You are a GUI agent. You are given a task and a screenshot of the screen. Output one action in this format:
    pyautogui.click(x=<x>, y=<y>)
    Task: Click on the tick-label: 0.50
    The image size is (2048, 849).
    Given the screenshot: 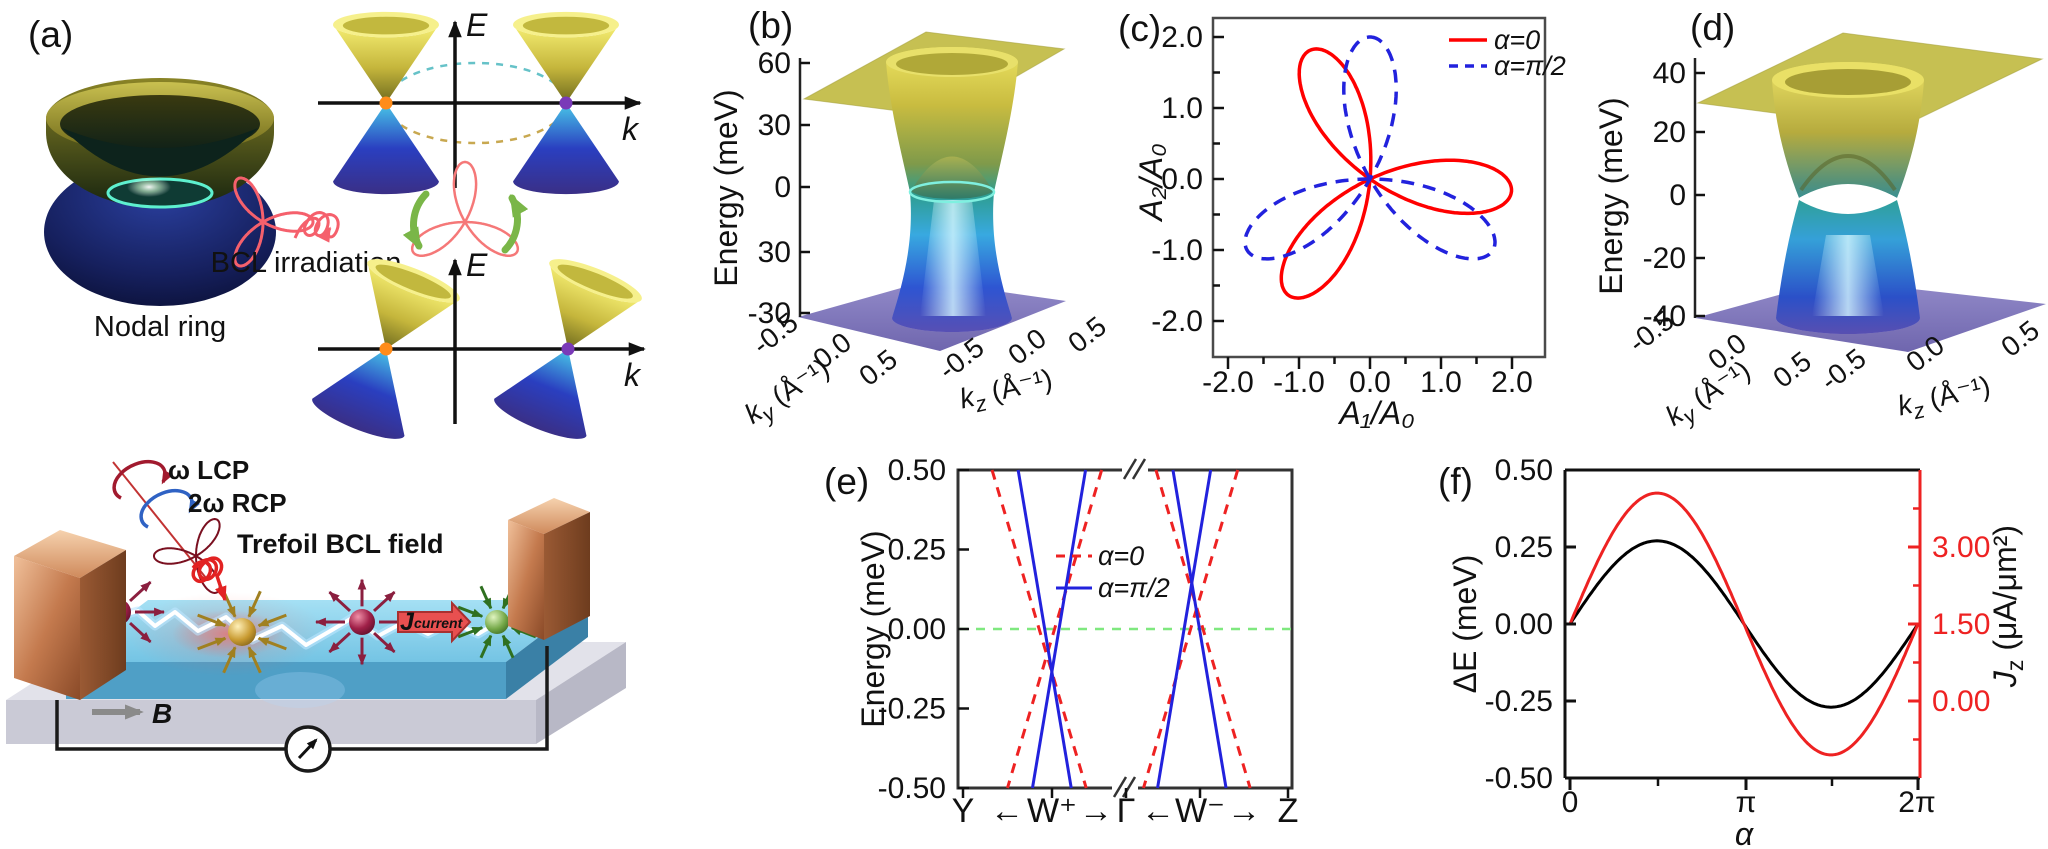 What is the action you would take?
    pyautogui.click(x=1524, y=470)
    